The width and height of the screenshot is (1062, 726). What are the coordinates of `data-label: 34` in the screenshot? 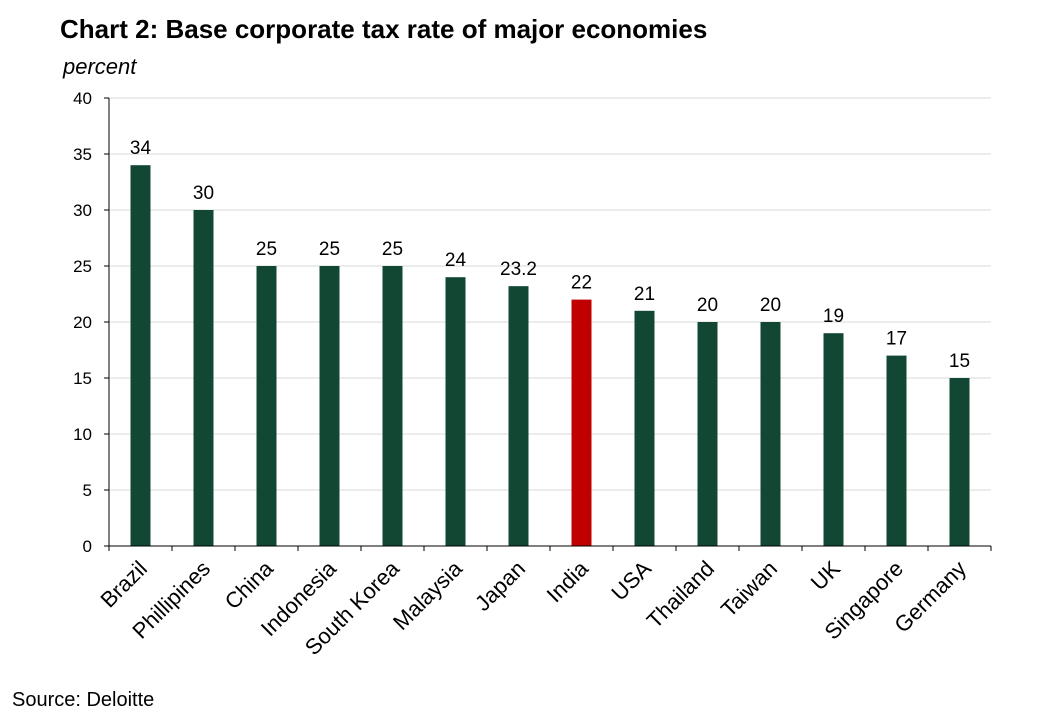 It's located at (141, 148).